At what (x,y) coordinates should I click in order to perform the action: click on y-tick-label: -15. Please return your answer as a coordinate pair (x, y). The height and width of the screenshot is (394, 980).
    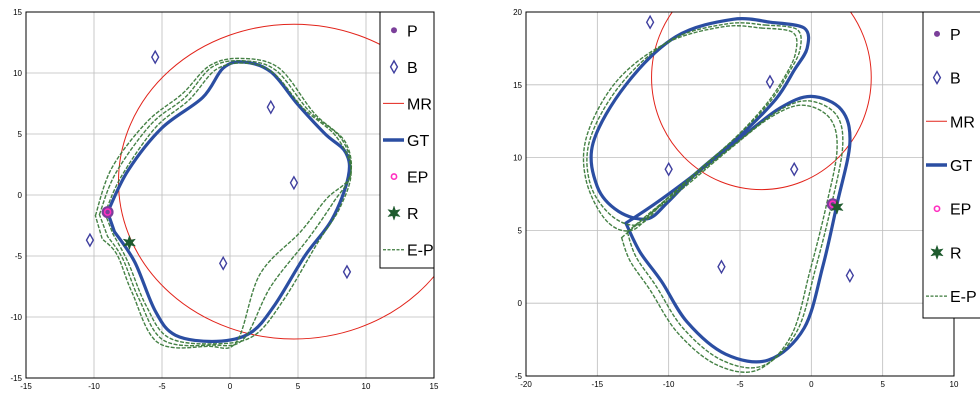
    Looking at the image, I should click on (16, 378).